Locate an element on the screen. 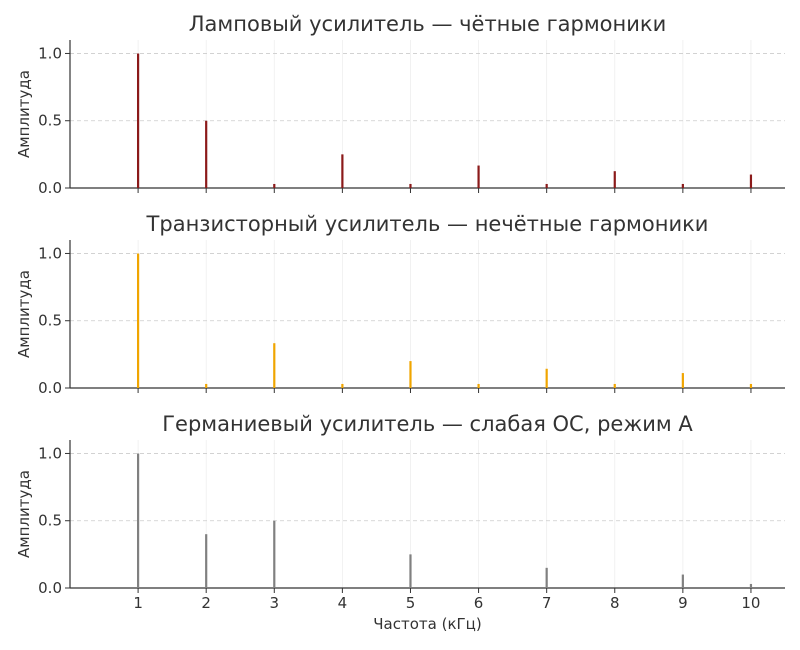 Image resolution: width=800 pixels, height=650 pixels. x-tick-label: 8 is located at coordinates (615, 603).